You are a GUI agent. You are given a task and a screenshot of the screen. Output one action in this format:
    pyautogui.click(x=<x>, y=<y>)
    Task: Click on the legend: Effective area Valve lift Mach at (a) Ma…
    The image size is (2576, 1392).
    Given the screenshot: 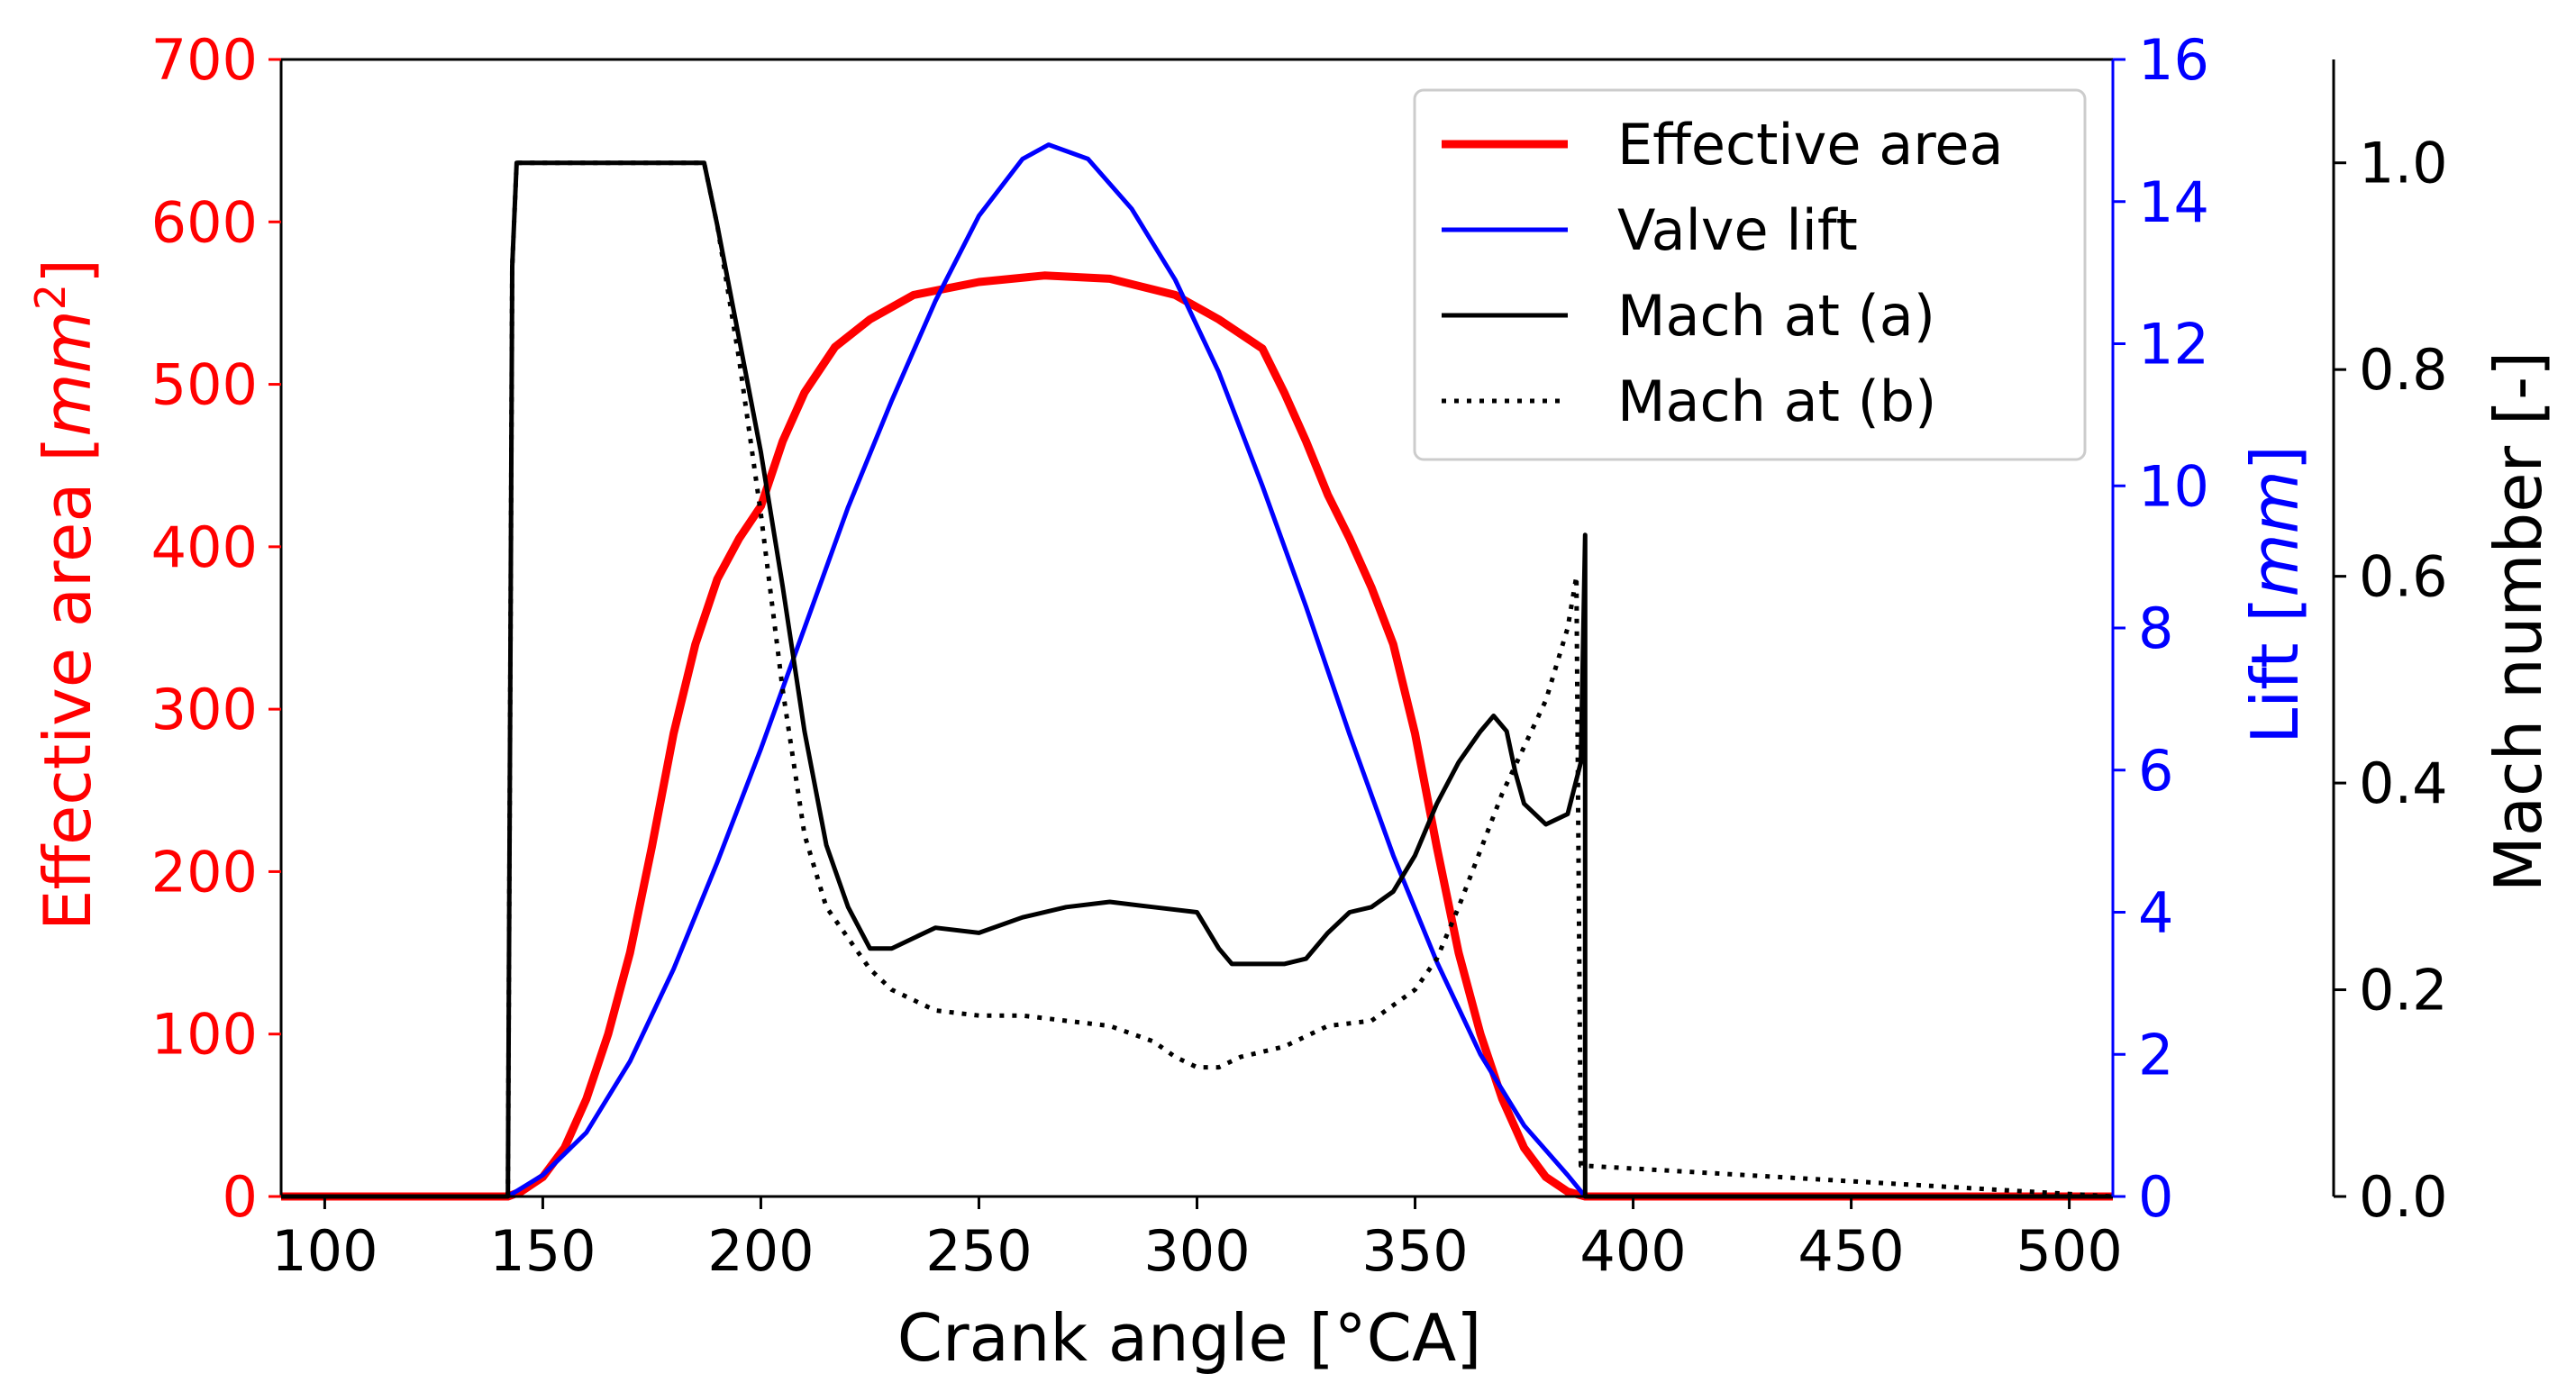 What is the action you would take?
    pyautogui.click(x=1750, y=274)
    